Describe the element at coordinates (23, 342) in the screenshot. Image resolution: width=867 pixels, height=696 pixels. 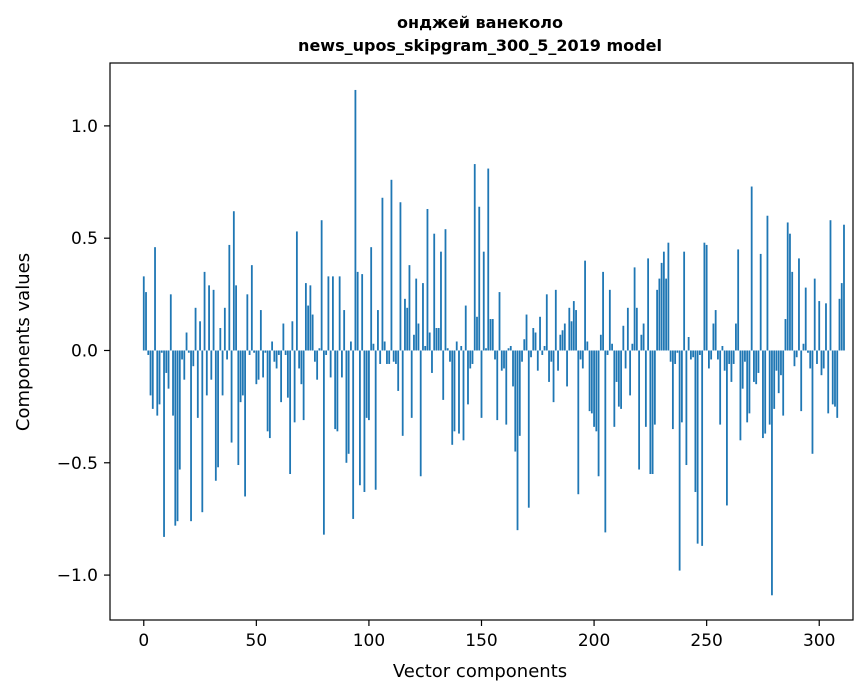
I see `y-axis-label: Components values` at that location.